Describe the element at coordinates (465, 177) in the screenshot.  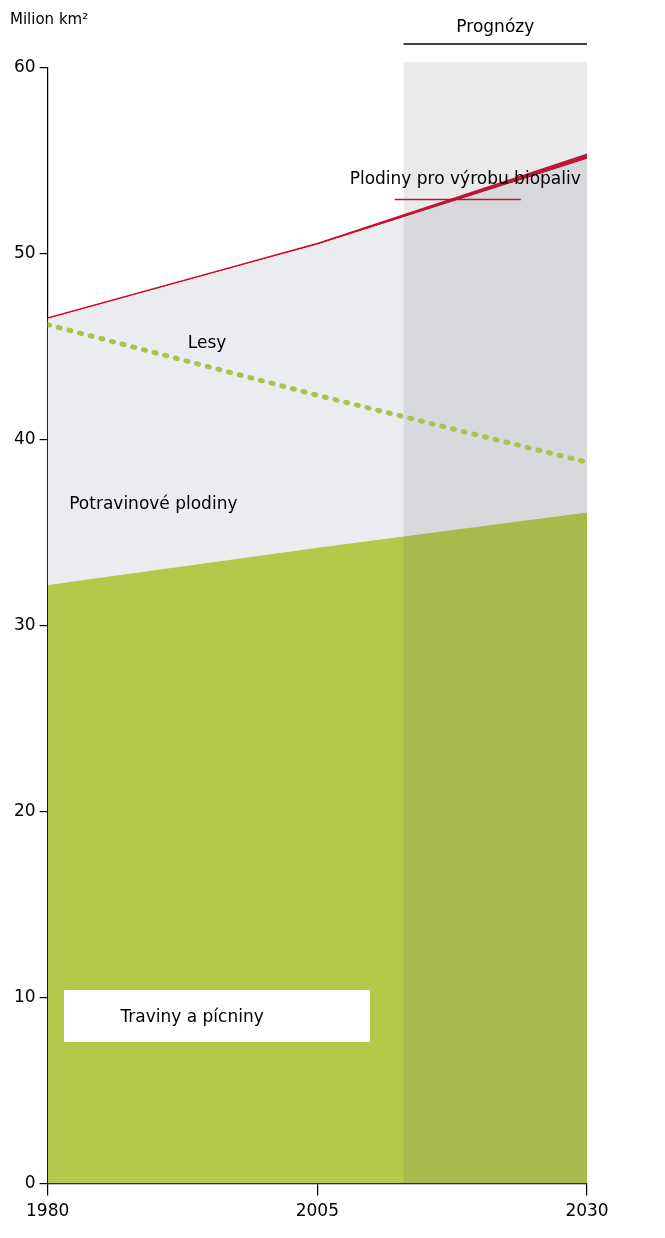
I see `series-label: Plodiny pro výrobu biopaliv` at that location.